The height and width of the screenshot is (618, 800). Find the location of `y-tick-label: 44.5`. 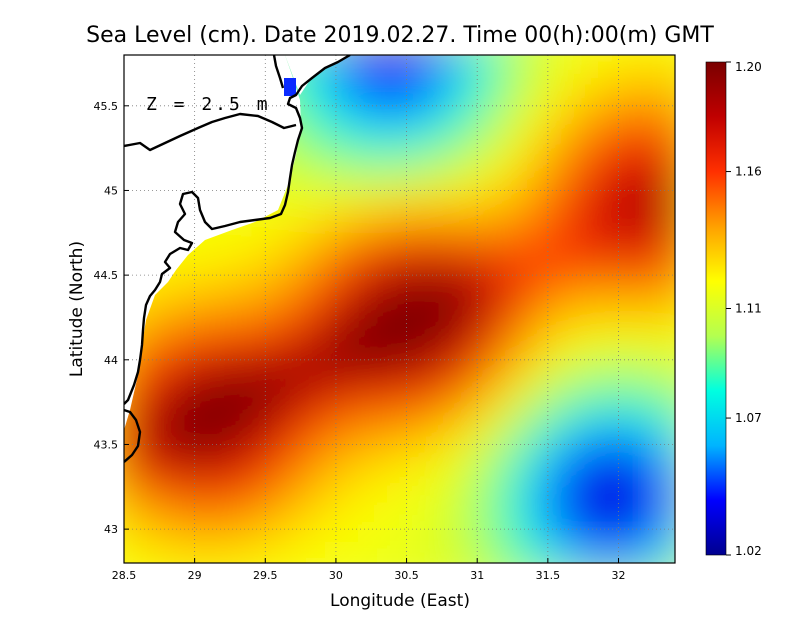

y-tick-label: 44.5 is located at coordinates (106, 275).